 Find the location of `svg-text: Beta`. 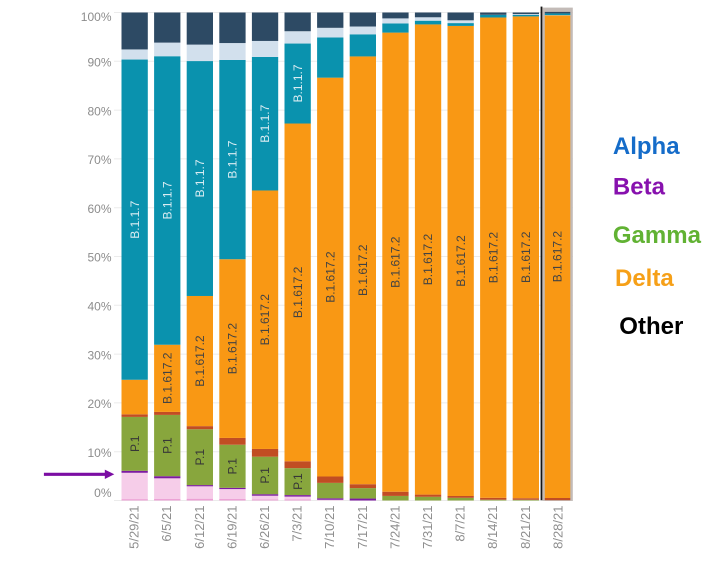

svg-text: Beta is located at coordinates (639, 187).